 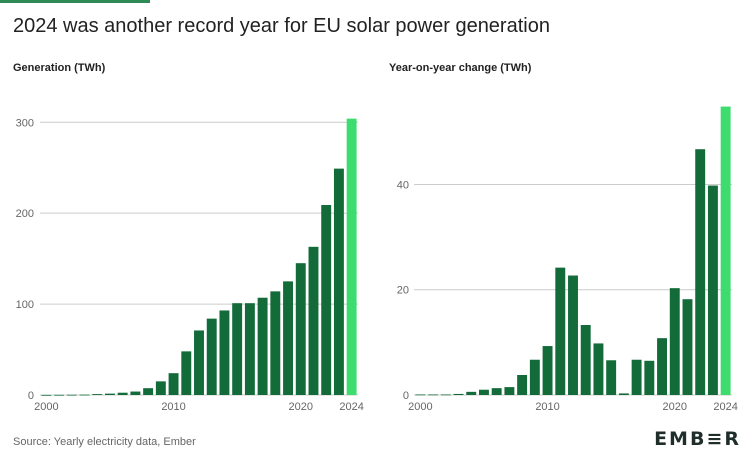 I want to click on bar-1-2010, so click(x=547, y=370).